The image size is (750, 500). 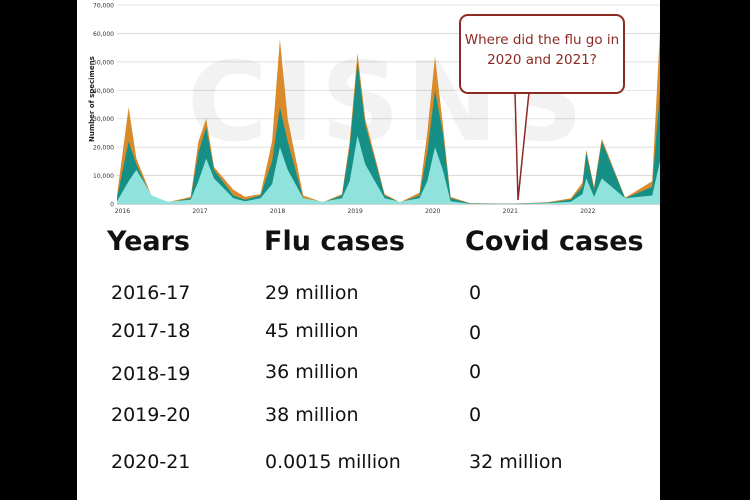 What do you see at coordinates (92, 99) in the screenshot?
I see `y-axis-label: Number of specimens` at bounding box center [92, 99].